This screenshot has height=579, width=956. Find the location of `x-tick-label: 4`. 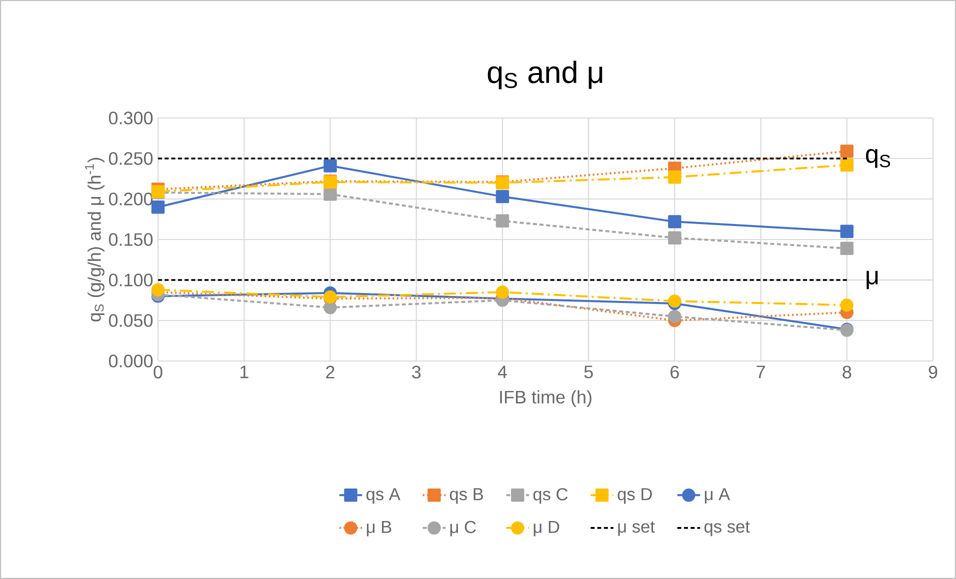

x-tick-label: 4 is located at coordinates (502, 372).